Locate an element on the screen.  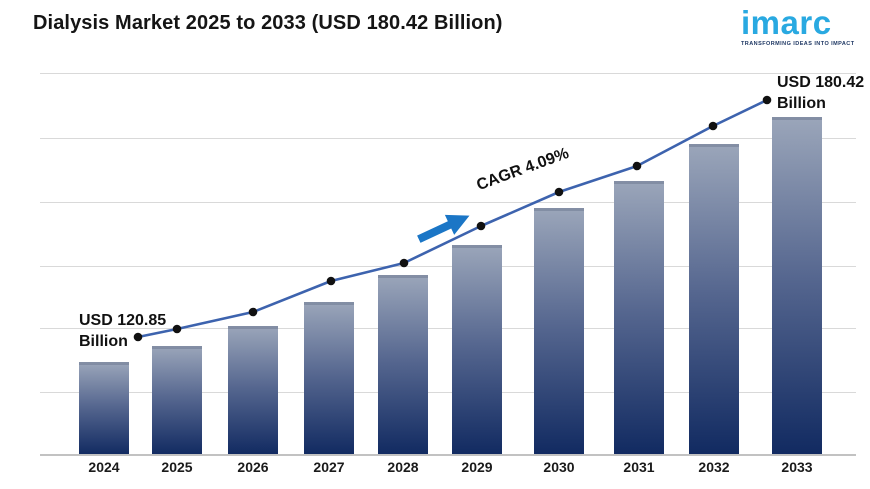
x-axis-label: 2026 is located at coordinates (253, 467).